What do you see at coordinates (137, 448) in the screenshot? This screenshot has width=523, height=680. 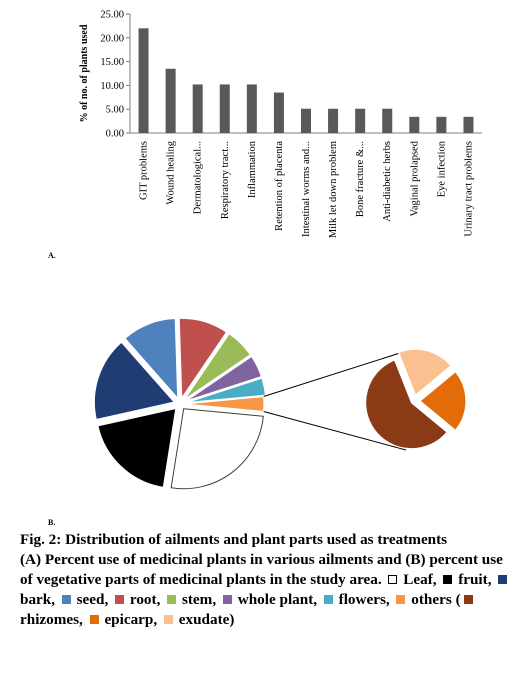 I see `pie-slice-fruit` at bounding box center [137, 448].